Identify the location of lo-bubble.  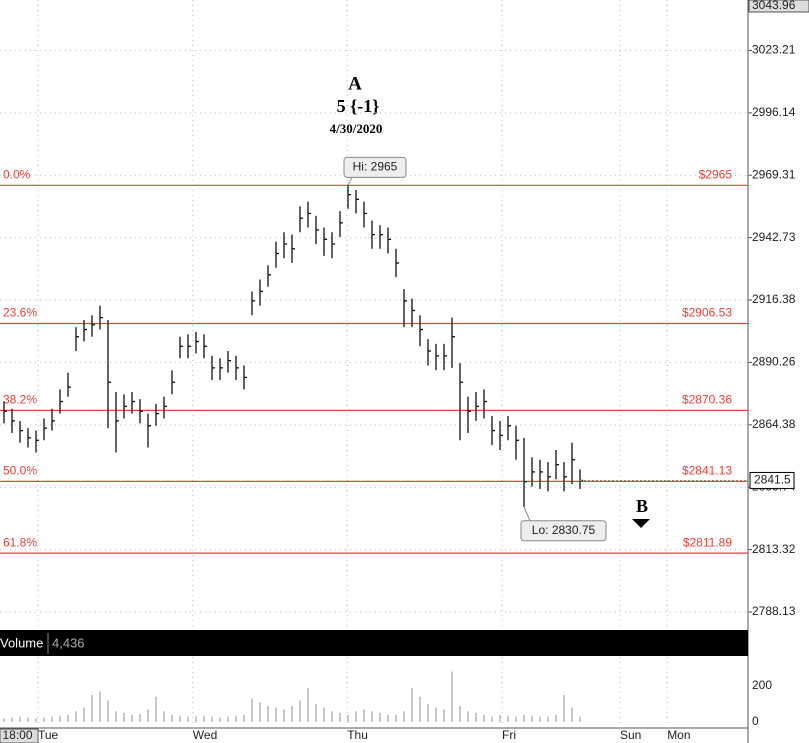
(563, 531).